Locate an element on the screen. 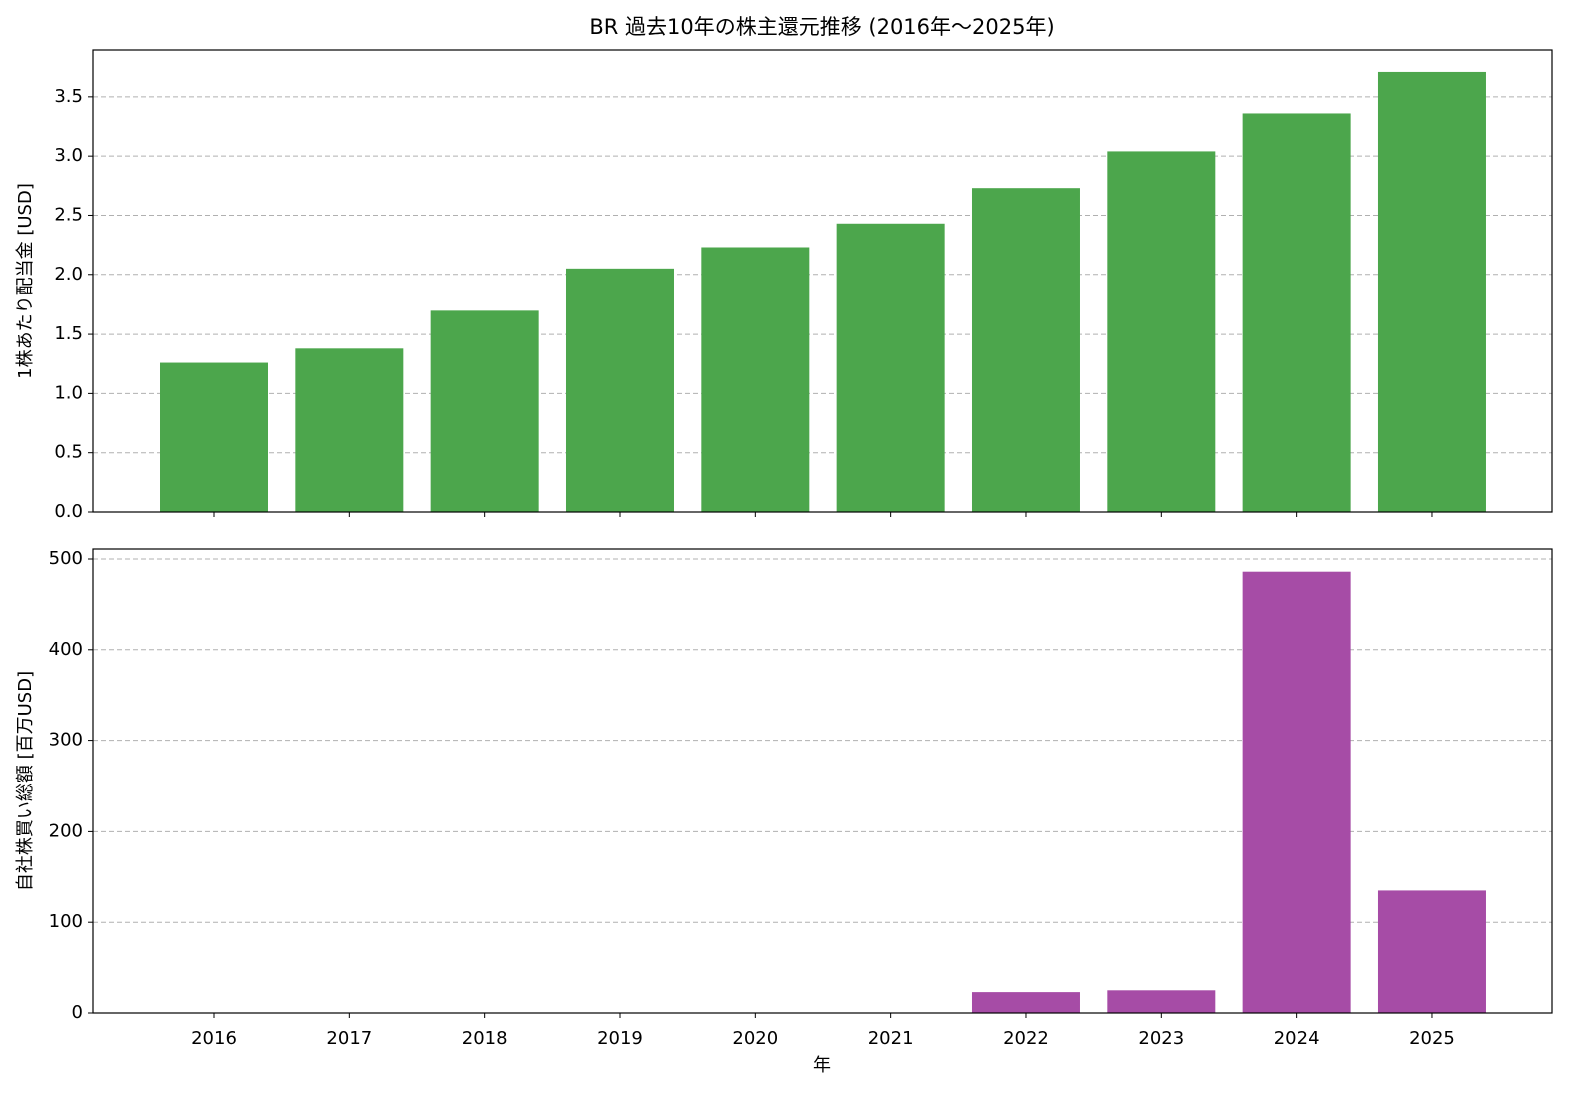  y-tick-label: 1.0 is located at coordinates (68, 392).